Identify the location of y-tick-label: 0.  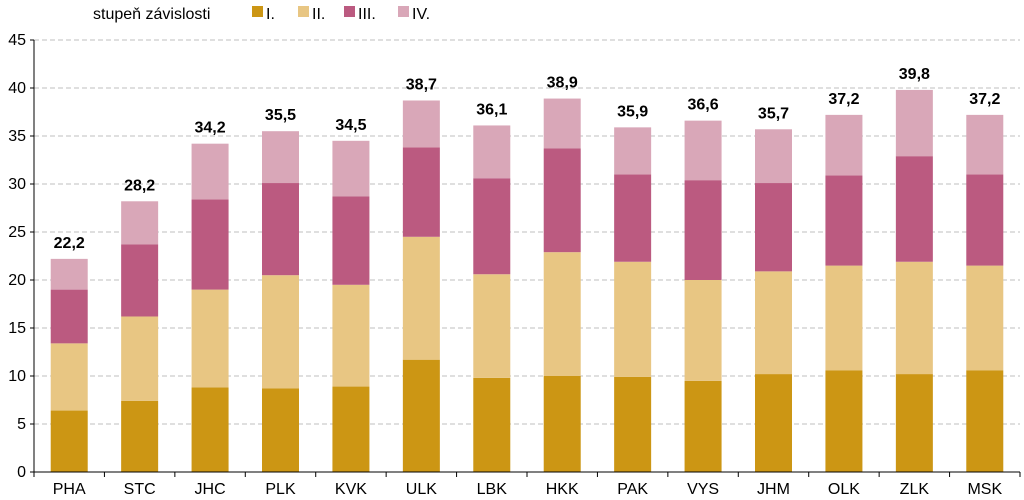
(21, 472).